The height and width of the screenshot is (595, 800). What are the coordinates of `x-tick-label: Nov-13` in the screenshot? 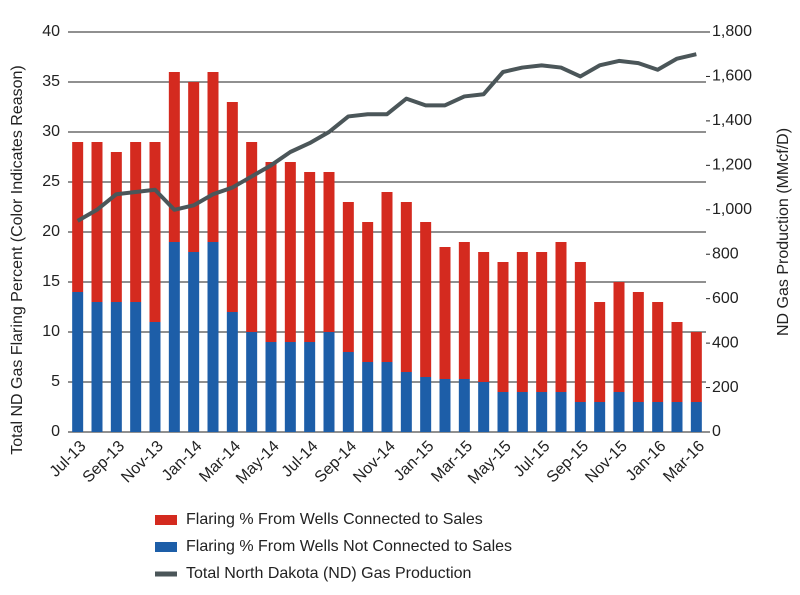 It's located at (142, 462).